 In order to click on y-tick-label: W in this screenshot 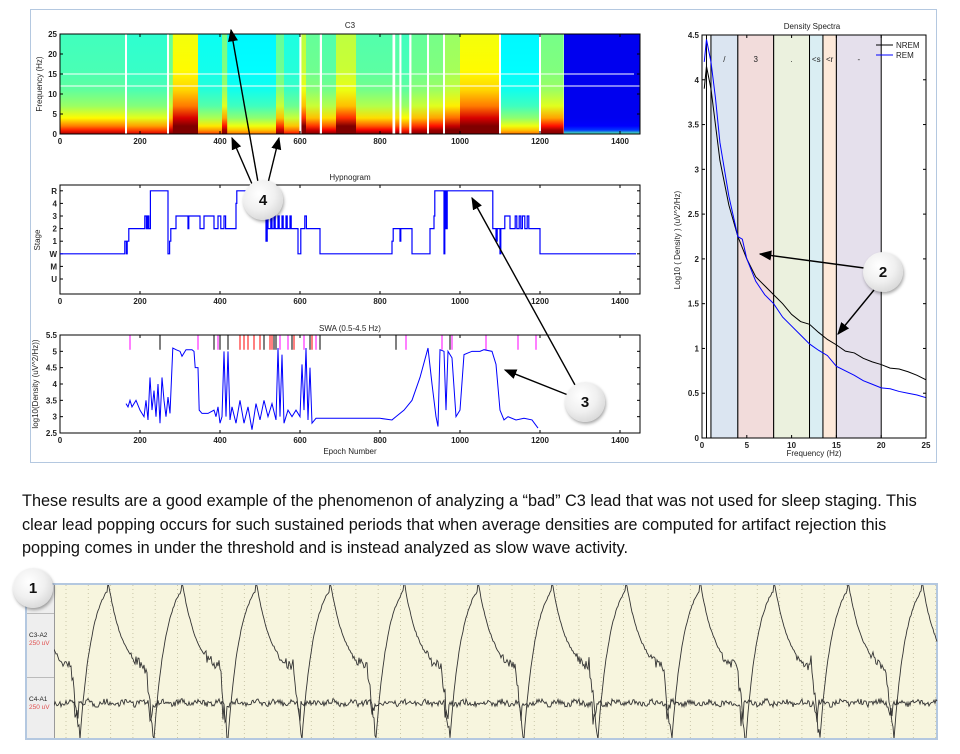, I will do `click(53, 254)`.